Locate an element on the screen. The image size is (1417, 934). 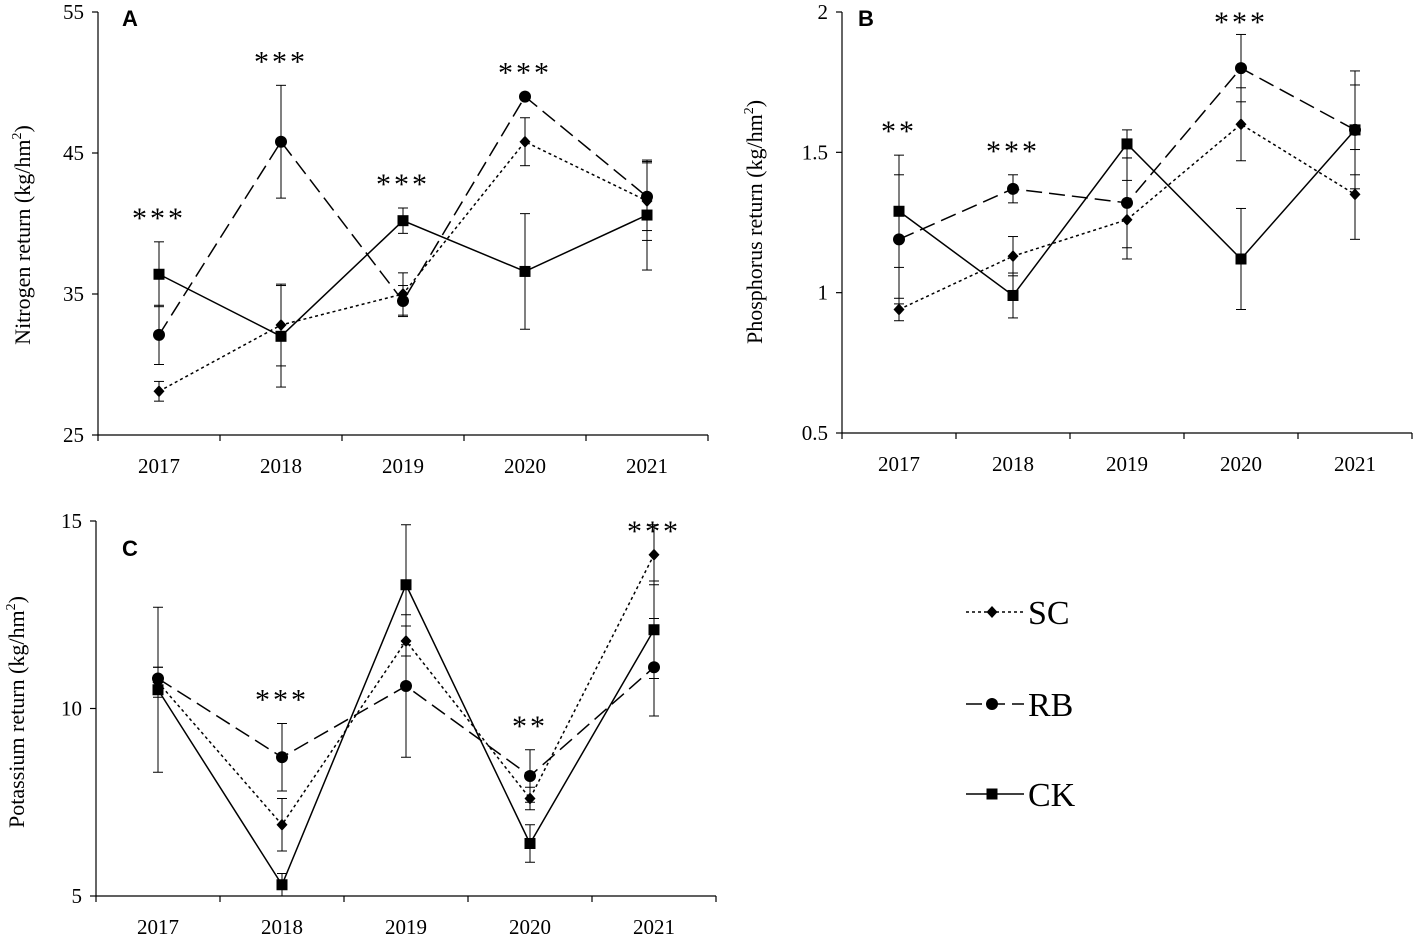
panel-a-y-axis-label-end: ) is located at coordinates (22, 128).